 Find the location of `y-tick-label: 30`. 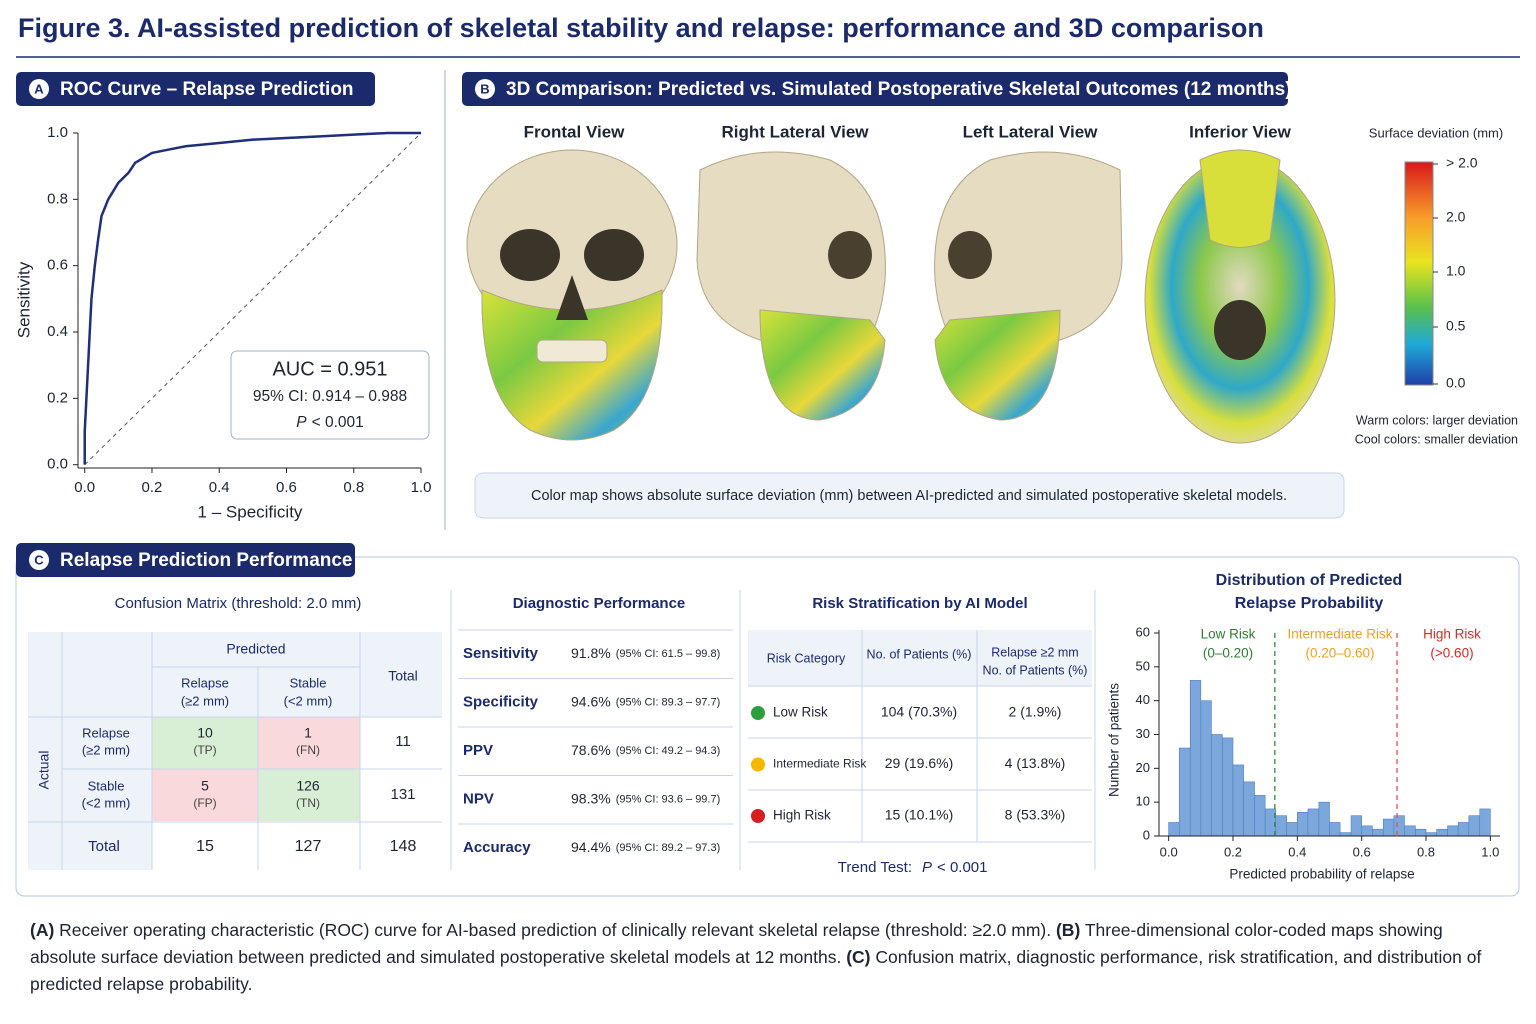

y-tick-label: 30 is located at coordinates (1143, 733).